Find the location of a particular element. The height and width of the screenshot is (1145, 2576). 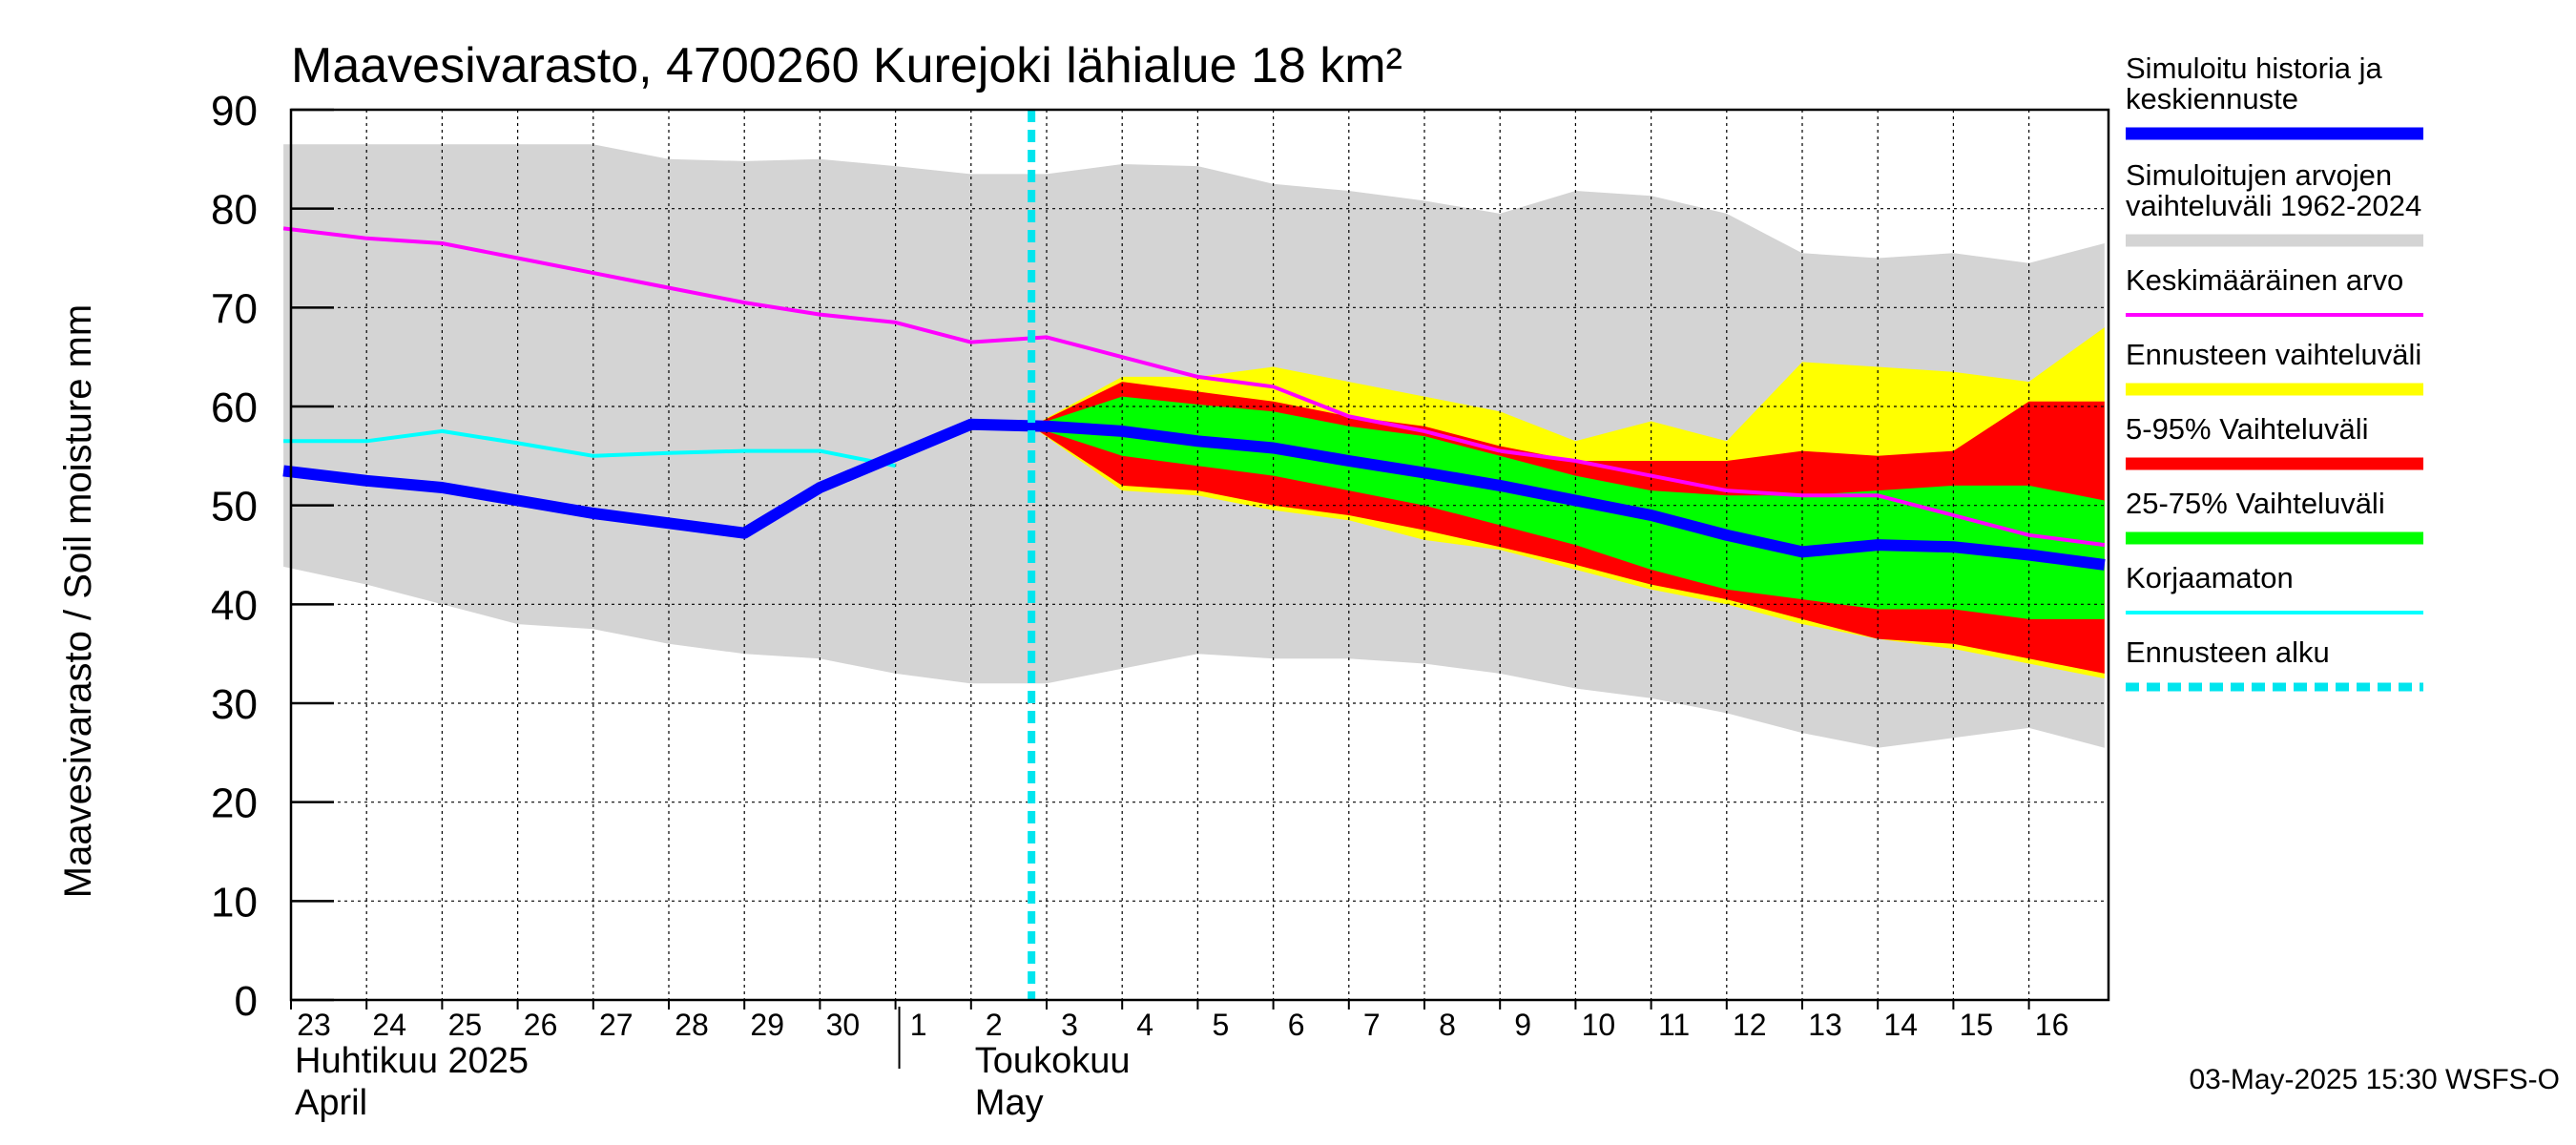

x-tick-label: 6 is located at coordinates (1296, 1025).